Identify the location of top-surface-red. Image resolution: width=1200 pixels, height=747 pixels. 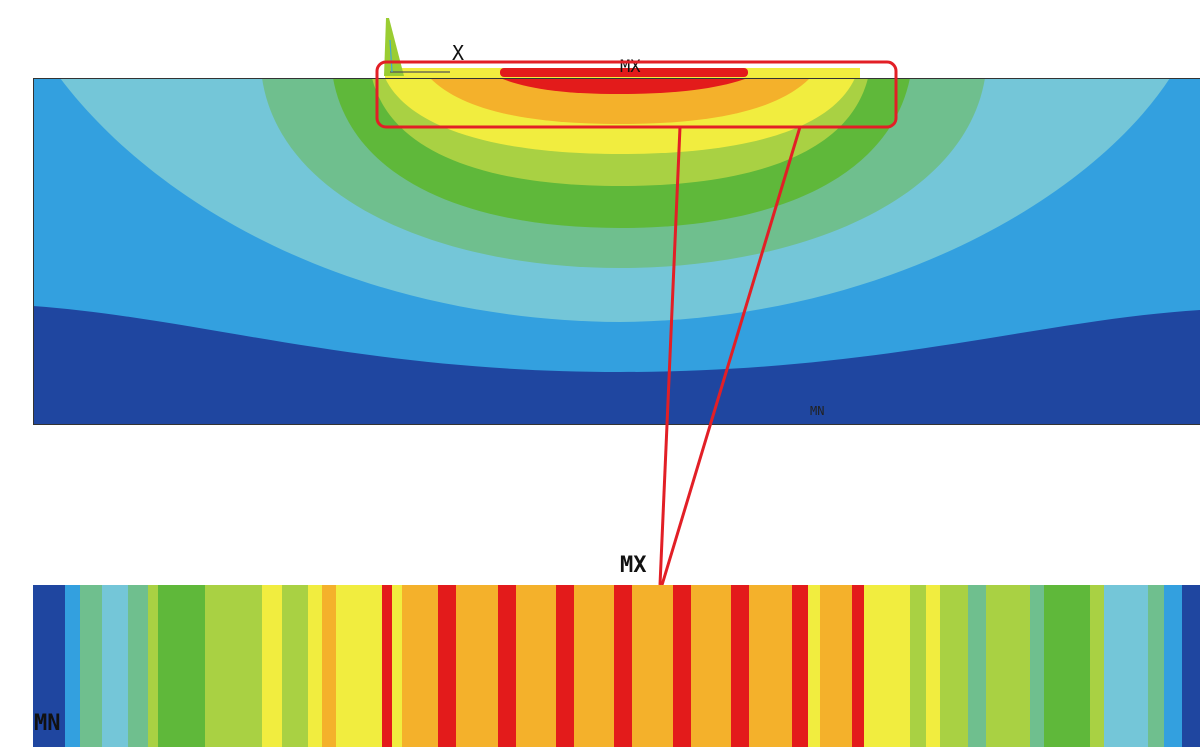
(624, 72).